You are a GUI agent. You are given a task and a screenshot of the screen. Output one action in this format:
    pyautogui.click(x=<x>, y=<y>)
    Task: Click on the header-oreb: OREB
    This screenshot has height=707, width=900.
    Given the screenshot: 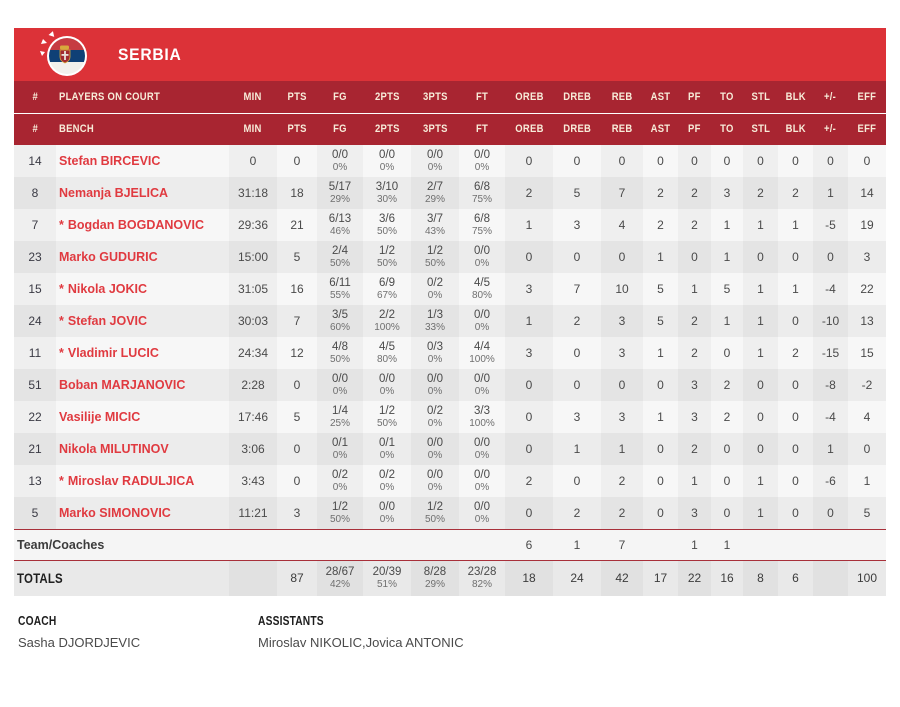 What is the action you would take?
    pyautogui.click(x=529, y=96)
    